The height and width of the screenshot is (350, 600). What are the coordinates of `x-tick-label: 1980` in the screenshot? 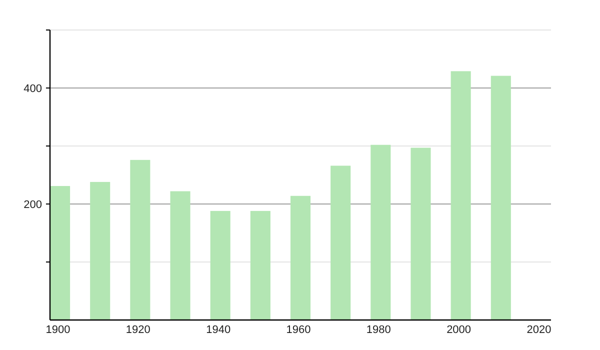 It's located at (378, 330).